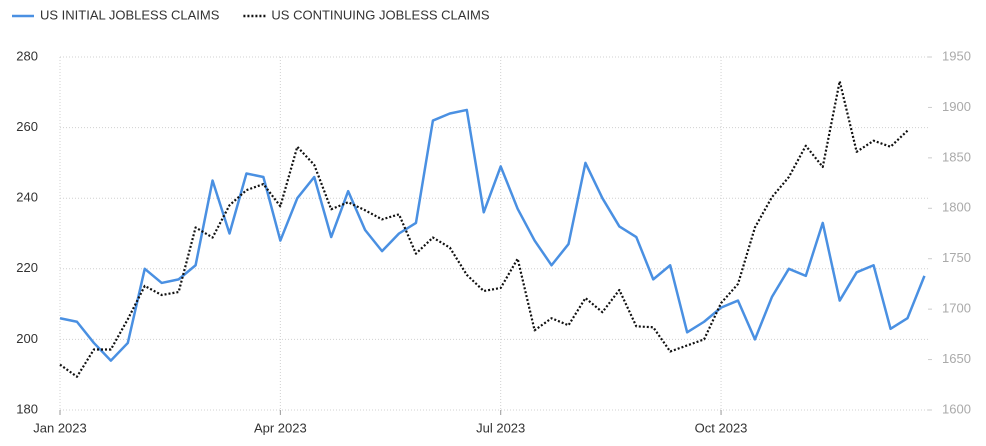 The image size is (986, 446). Describe the element at coordinates (956, 156) in the screenshot. I see `y2-tick-label: 1850` at that location.